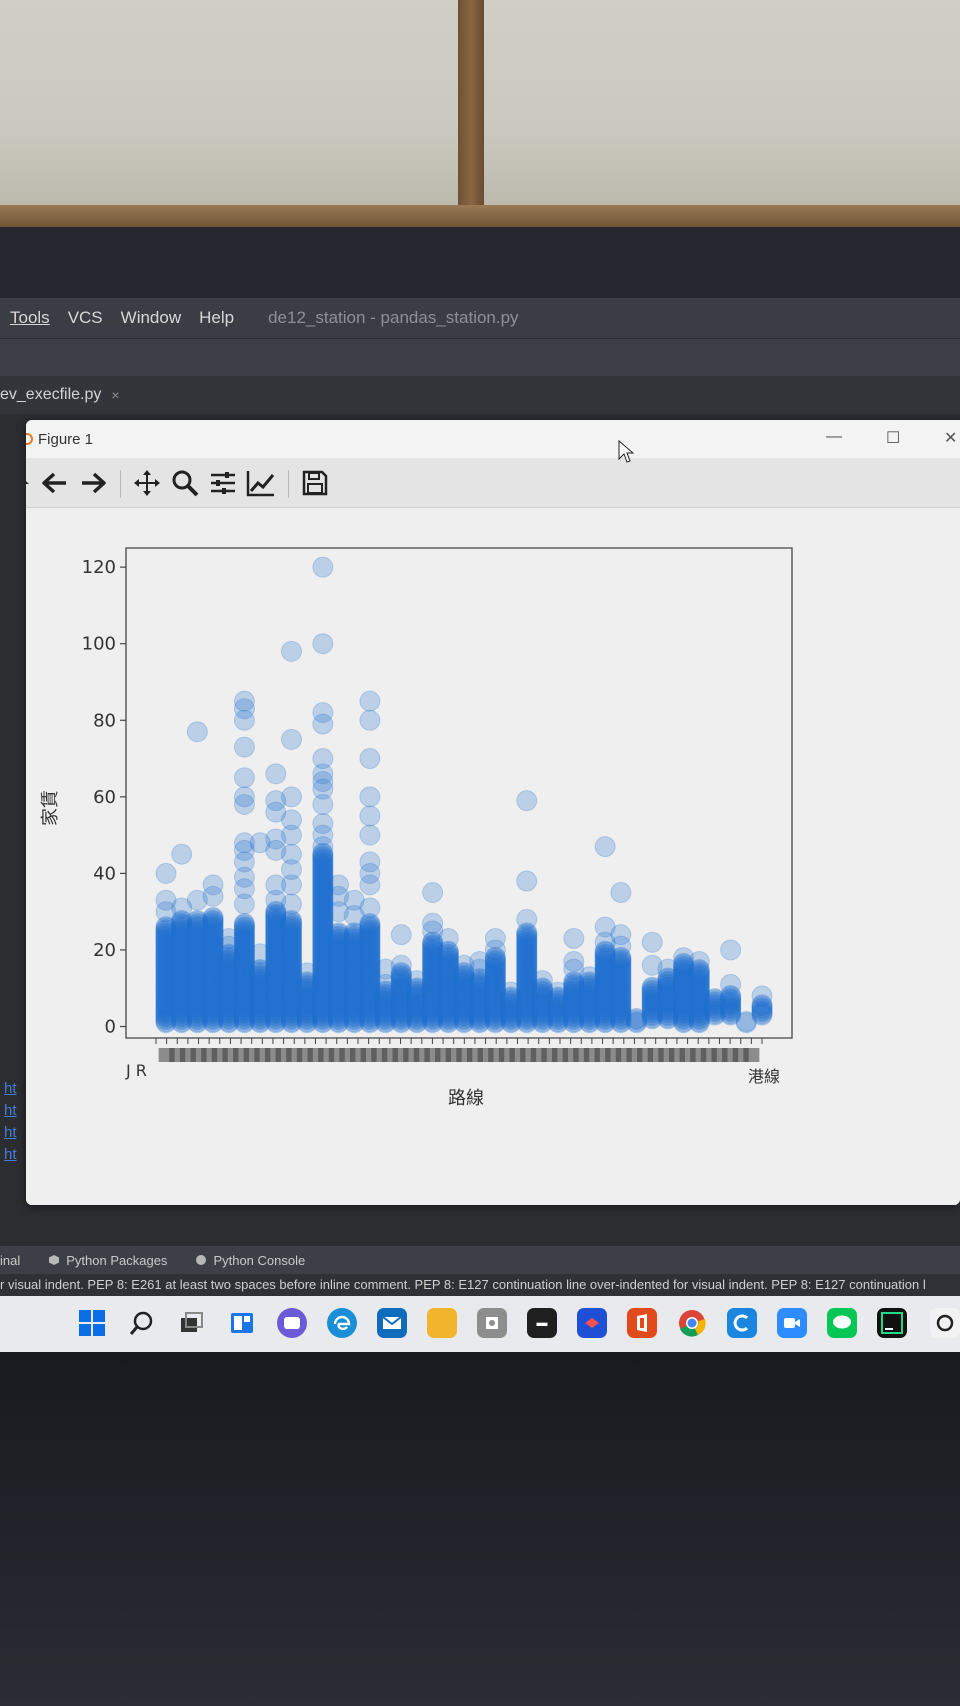 This screenshot has width=960, height=1706. I want to click on pan-button, so click(147, 483).